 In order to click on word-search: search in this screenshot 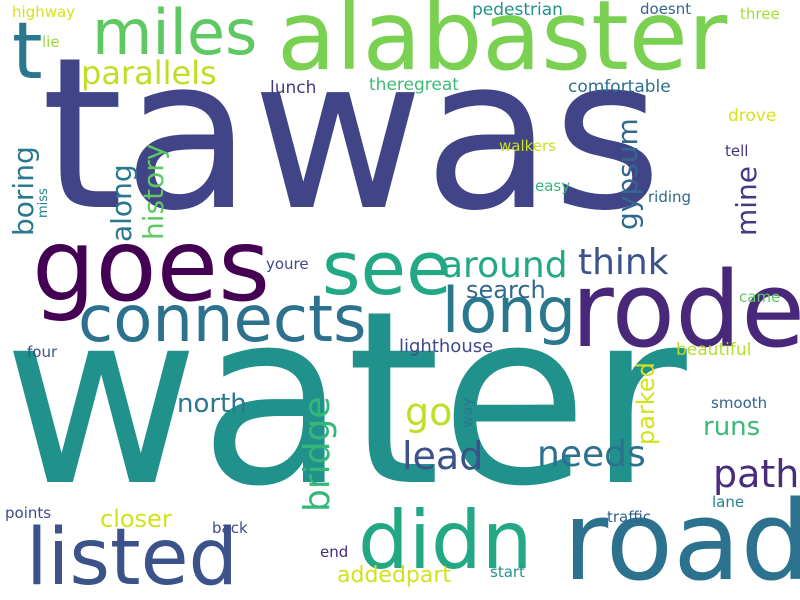, I will do `click(506, 290)`.